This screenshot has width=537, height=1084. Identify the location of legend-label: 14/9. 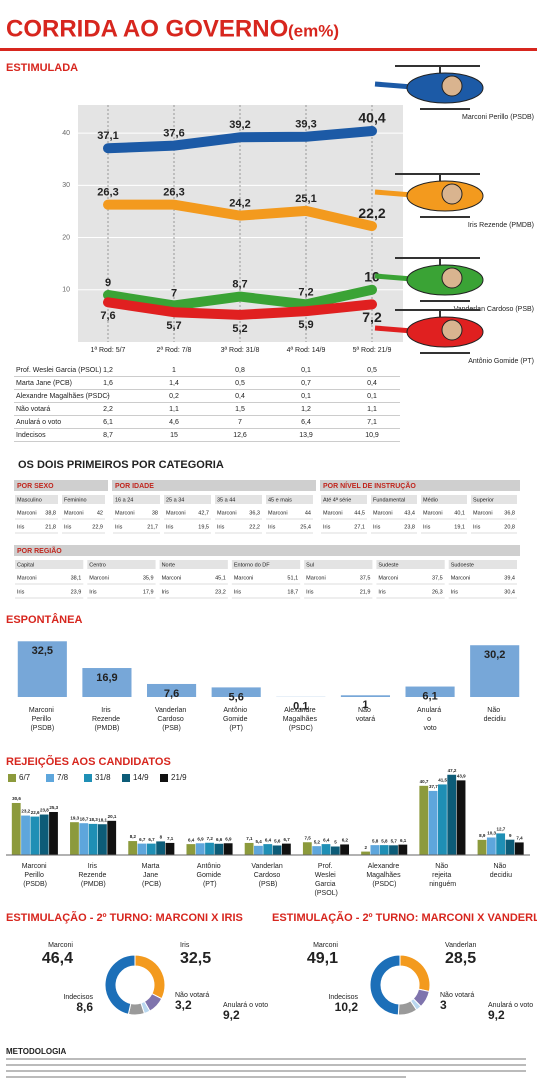
(141, 777).